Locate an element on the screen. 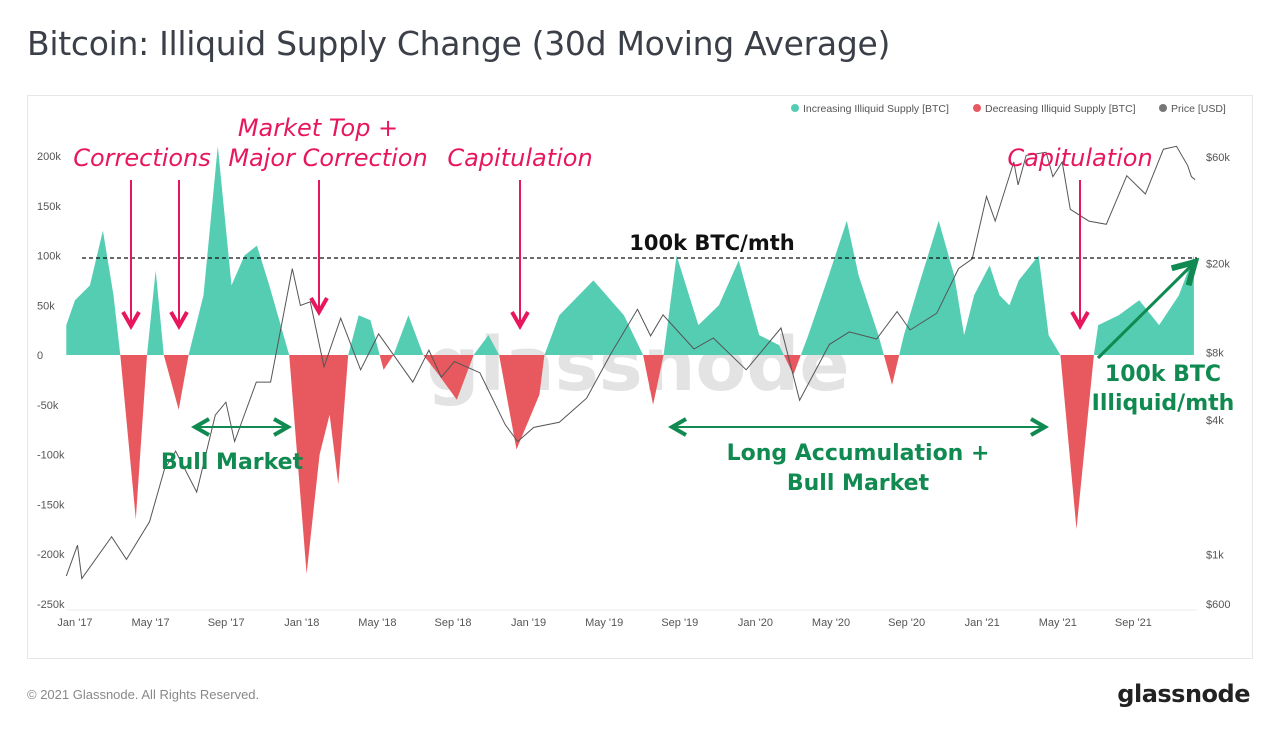 The width and height of the screenshot is (1280, 733). y-right-tick-label: $4k is located at coordinates (1215, 421).